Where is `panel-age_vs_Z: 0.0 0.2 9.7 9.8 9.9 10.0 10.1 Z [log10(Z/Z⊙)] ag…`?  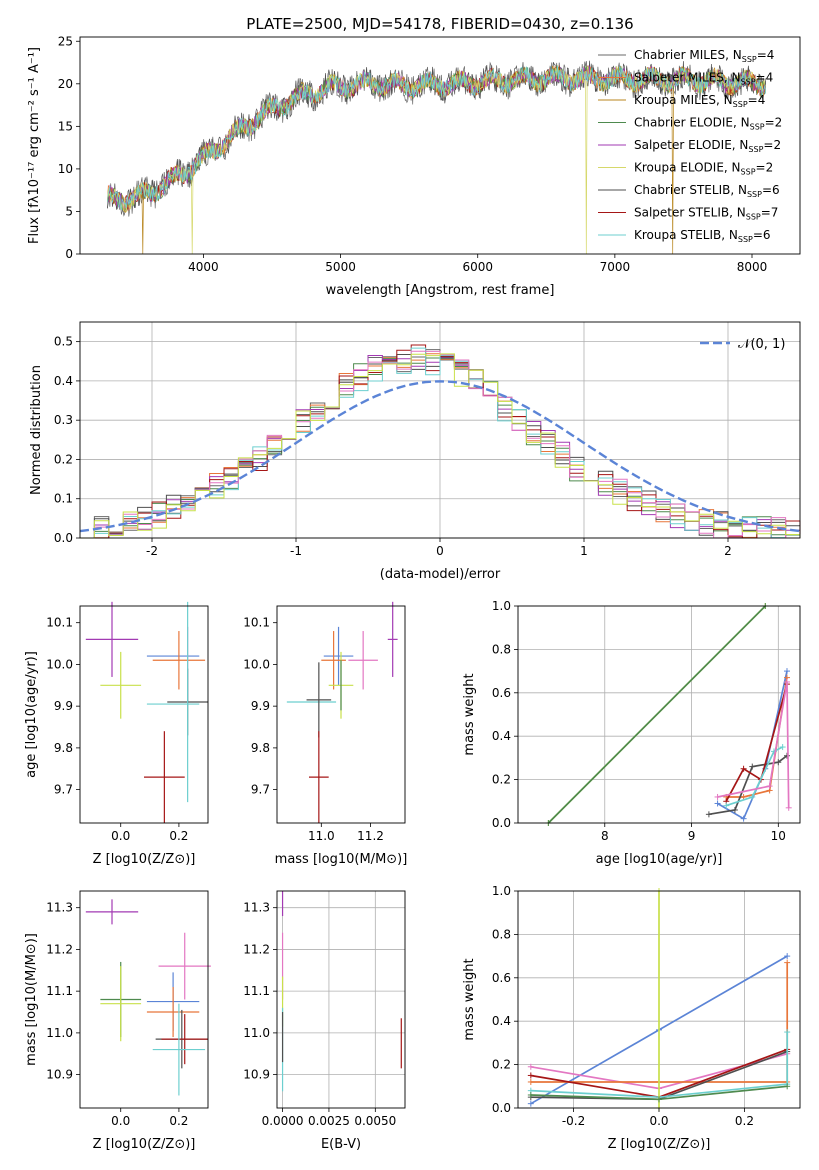
panel-age_vs_Z: 0.0 0.2 9.7 9.8 9.9 10.0 10.1 Z [log10(Z/Z⊙)] ag… is located at coordinates (116, 734).